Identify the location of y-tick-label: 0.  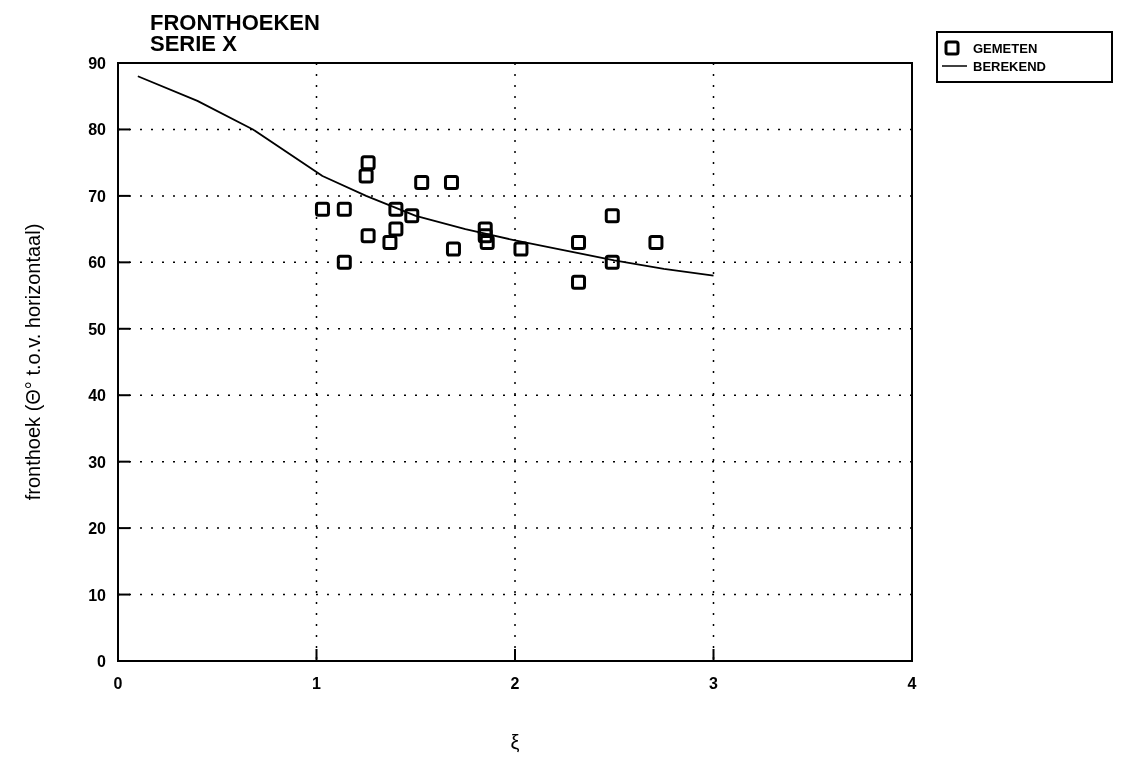
(102, 661).